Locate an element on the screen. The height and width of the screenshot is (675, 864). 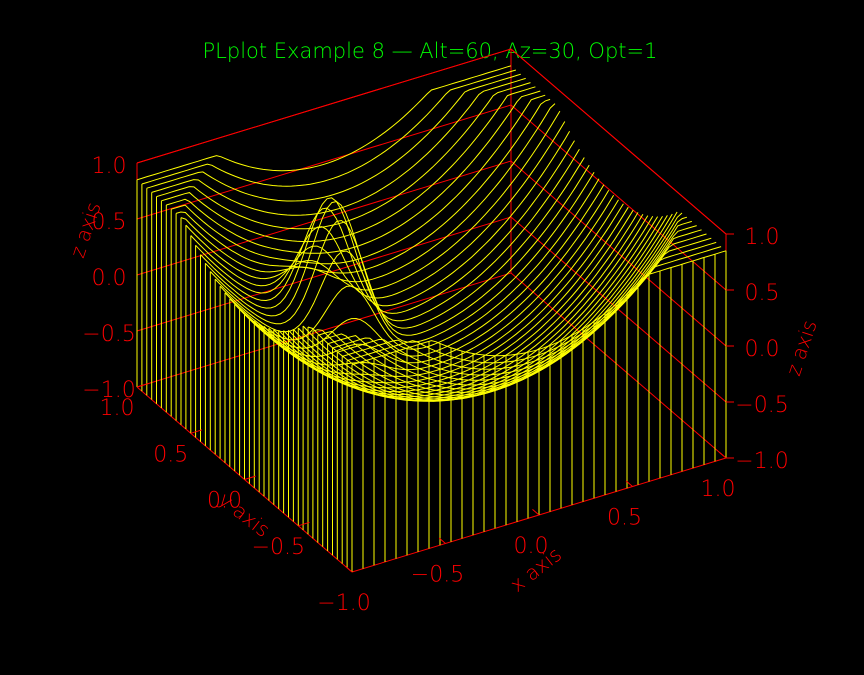
x-tick-label-2: 0.0 is located at coordinates (531, 546).